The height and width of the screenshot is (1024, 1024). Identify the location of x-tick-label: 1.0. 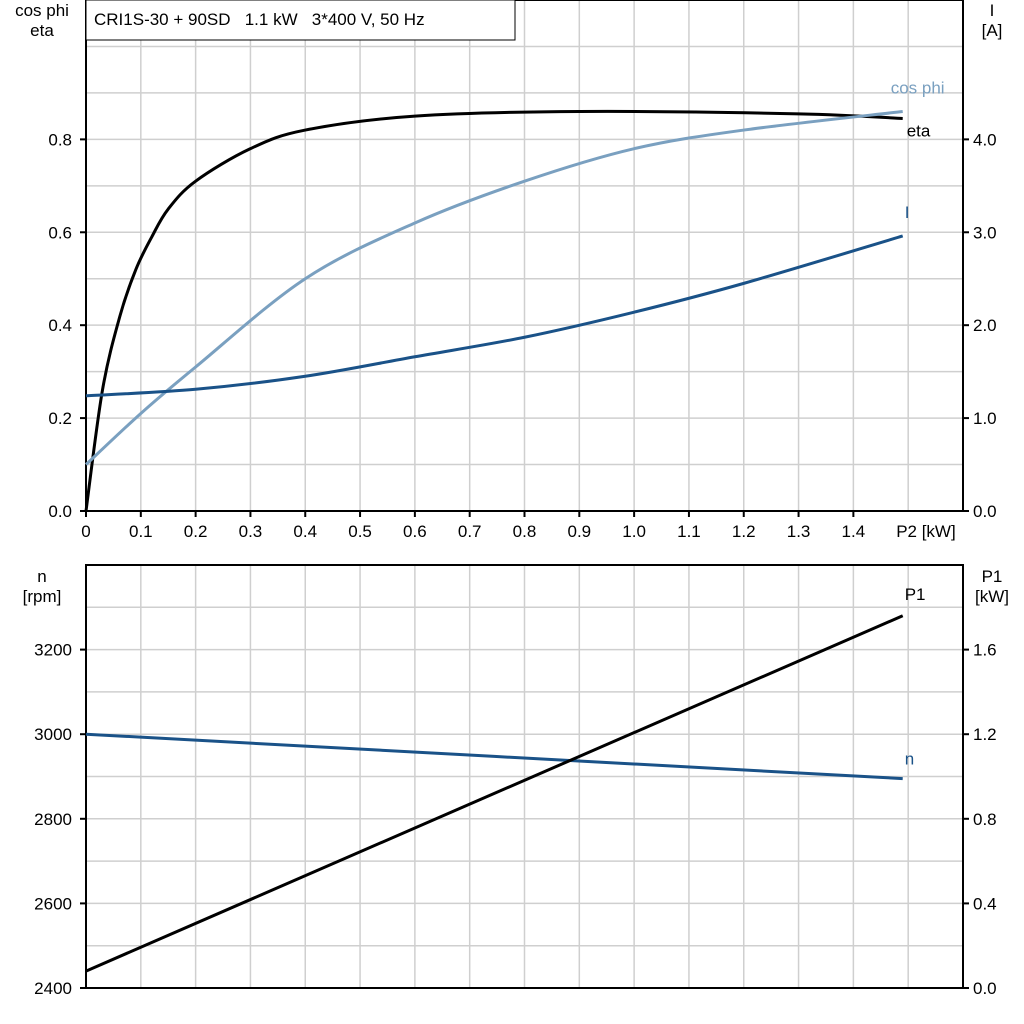
(634, 531).